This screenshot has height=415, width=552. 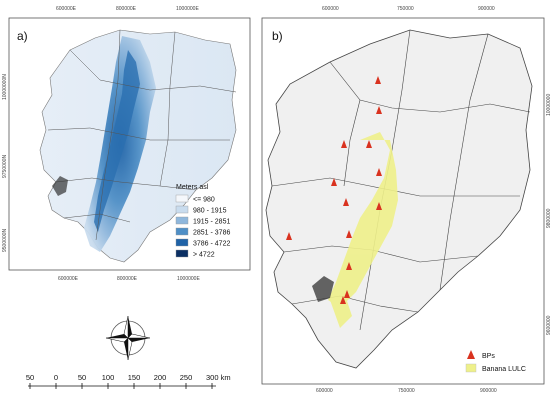 What do you see at coordinates (210, 211) in the screenshot?
I see `elevation-legend-label: 980 - 1915` at bounding box center [210, 211].